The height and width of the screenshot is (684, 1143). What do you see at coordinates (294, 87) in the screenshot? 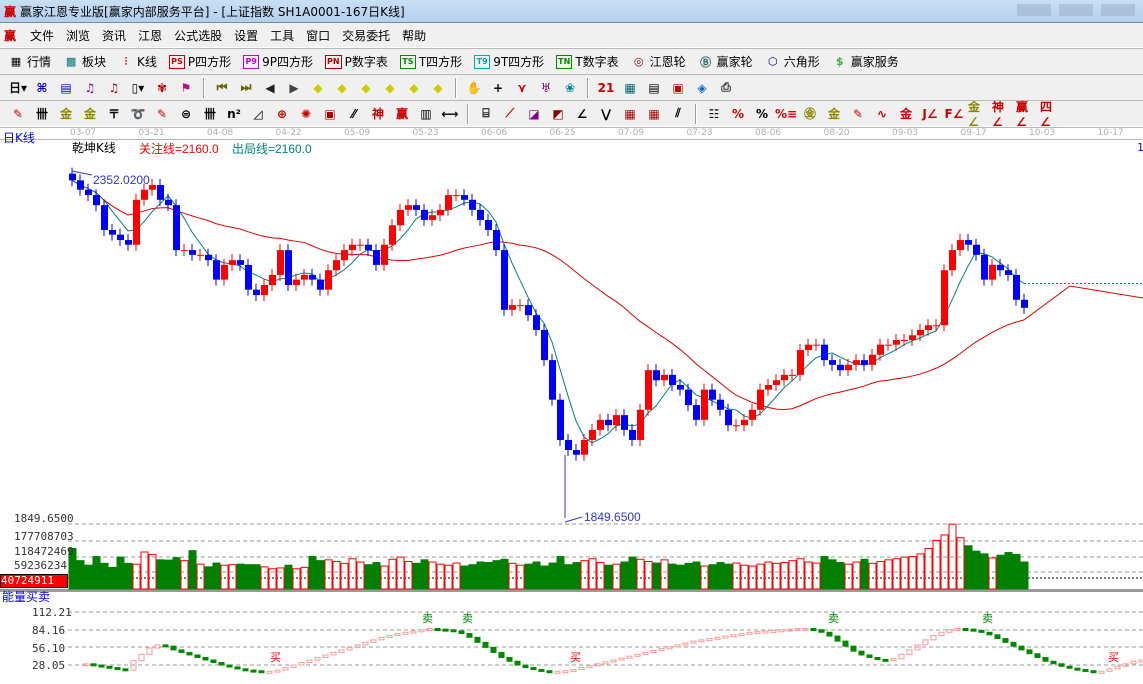
I see `next-icon: ▶` at bounding box center [294, 87].